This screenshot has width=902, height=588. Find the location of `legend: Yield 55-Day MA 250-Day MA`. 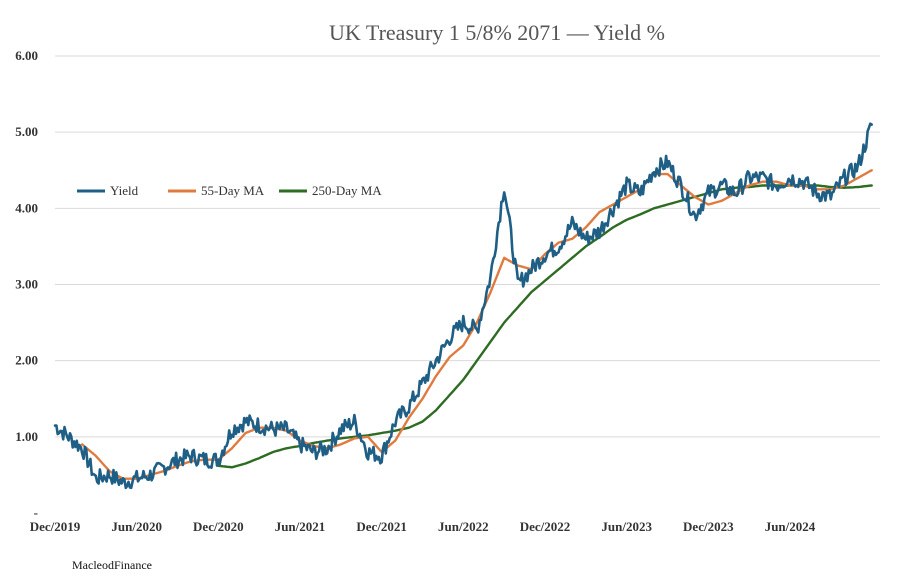

legend: Yield 55-Day MA 250-Day MA is located at coordinates (229, 190).